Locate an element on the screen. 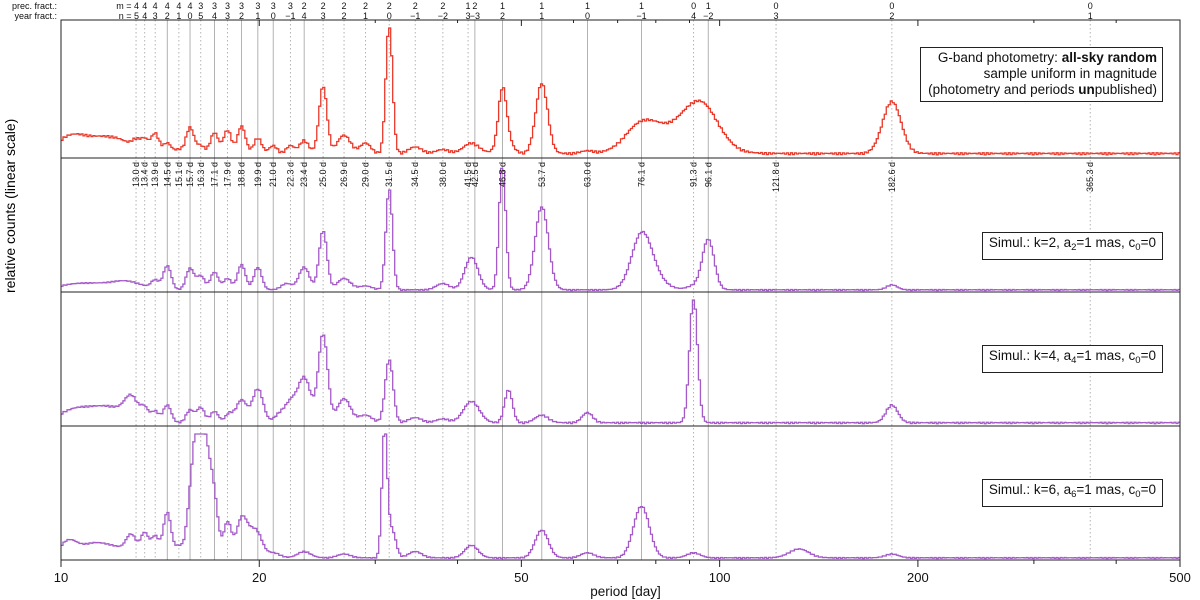 The image size is (1200, 600). period-marker-label: 15.7 d is located at coordinates (190, 174).